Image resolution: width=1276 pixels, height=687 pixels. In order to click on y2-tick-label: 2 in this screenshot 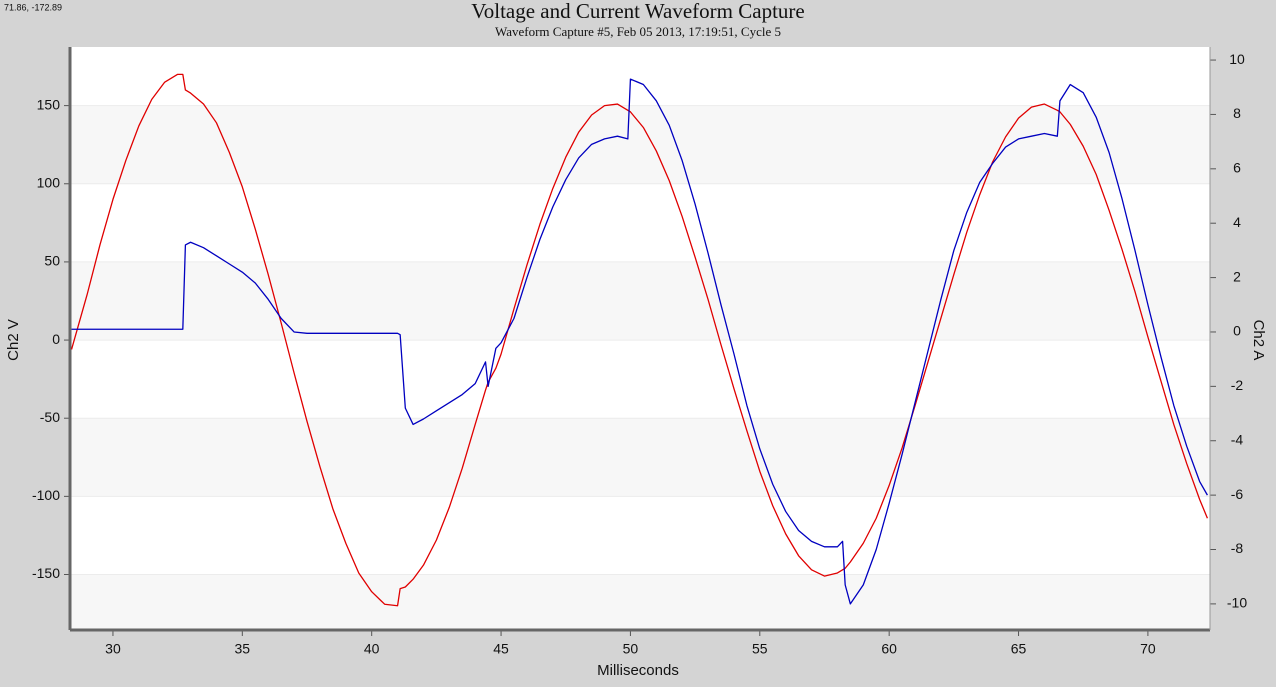, I will do `click(1237, 276)`.